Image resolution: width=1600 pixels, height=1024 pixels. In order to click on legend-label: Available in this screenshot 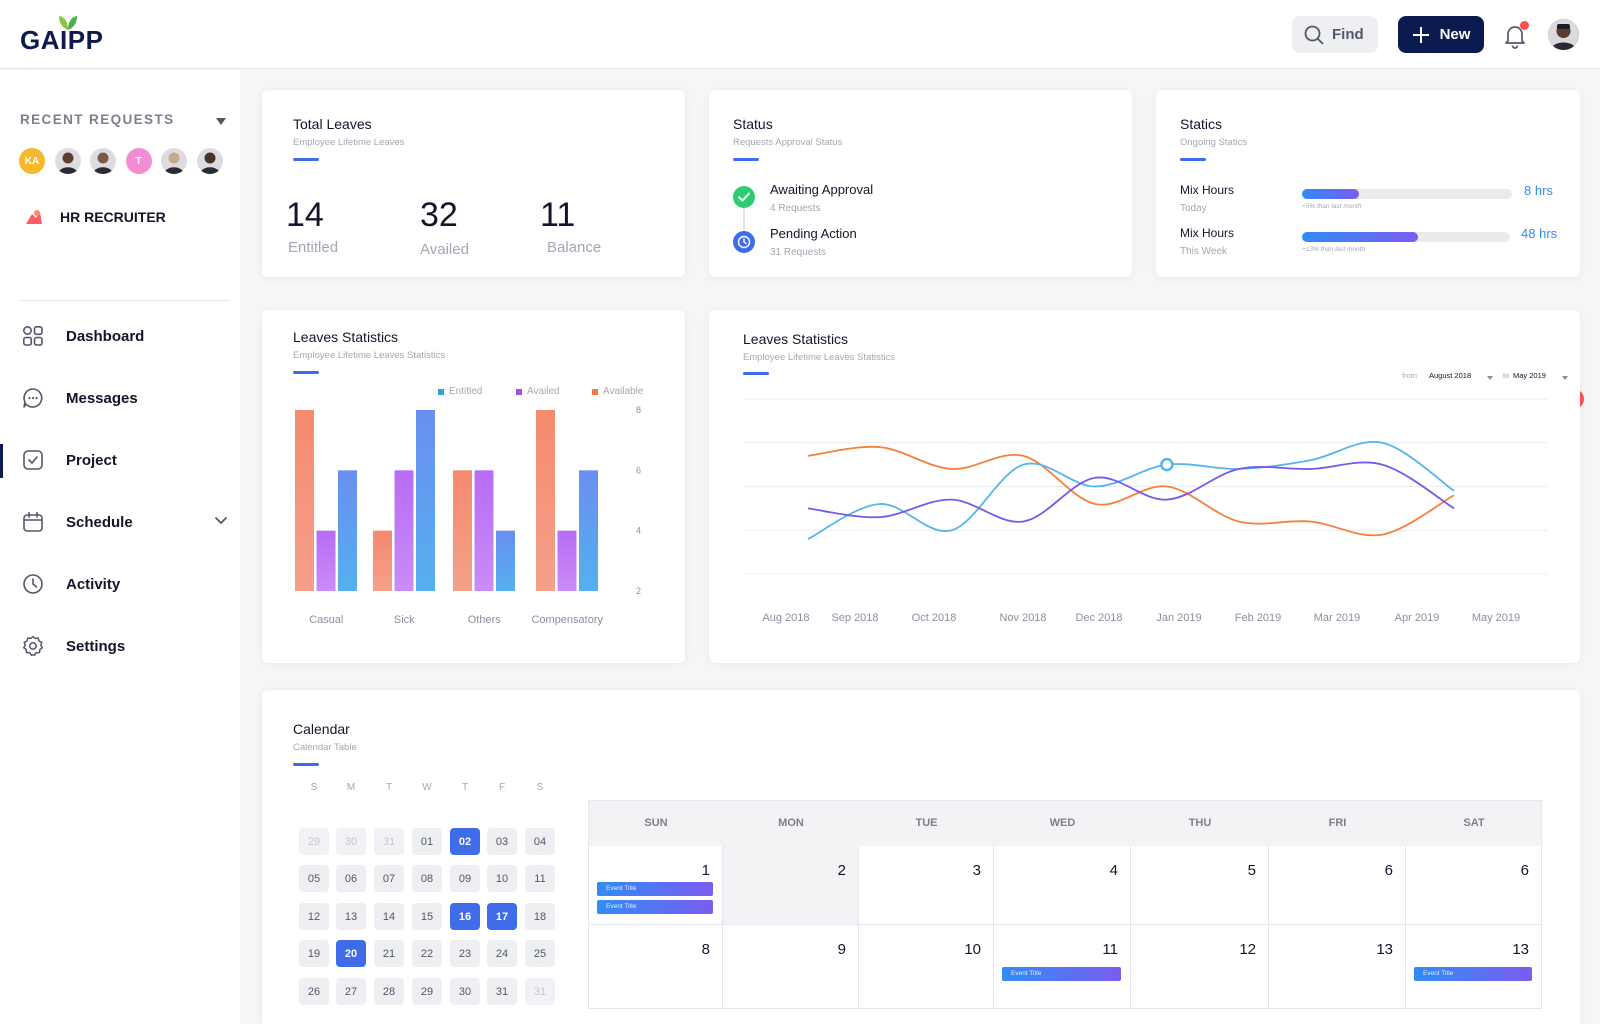, I will do `click(623, 391)`.